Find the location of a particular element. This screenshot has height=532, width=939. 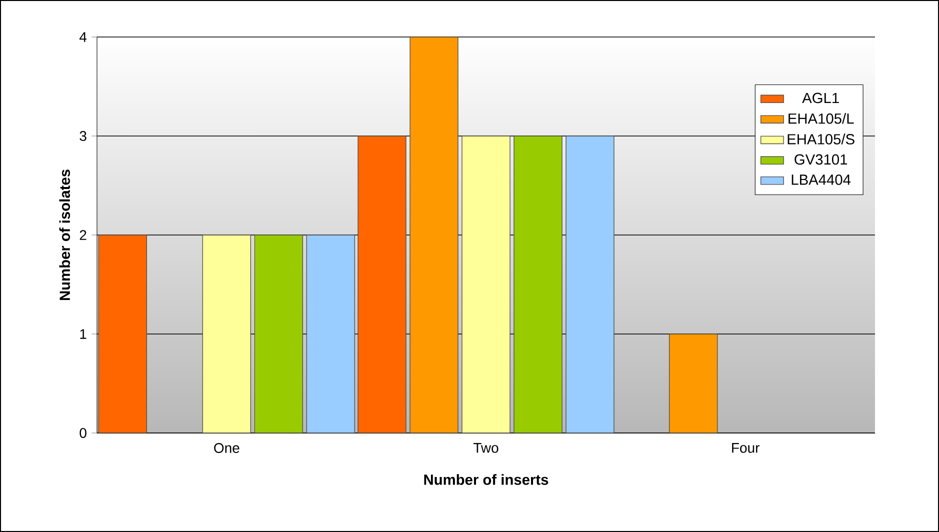

x-tick-label: One is located at coordinates (227, 448).